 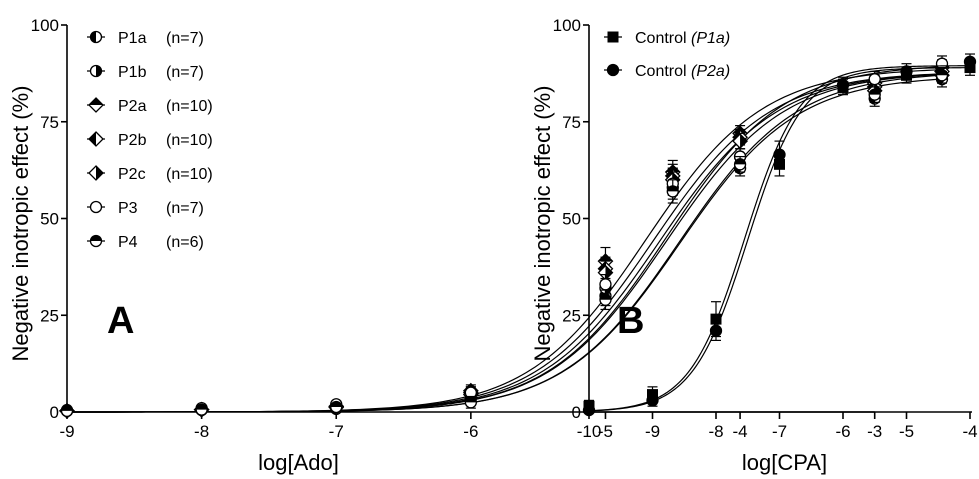 I want to click on legend-item: P3 (n=7), so click(x=145, y=208).